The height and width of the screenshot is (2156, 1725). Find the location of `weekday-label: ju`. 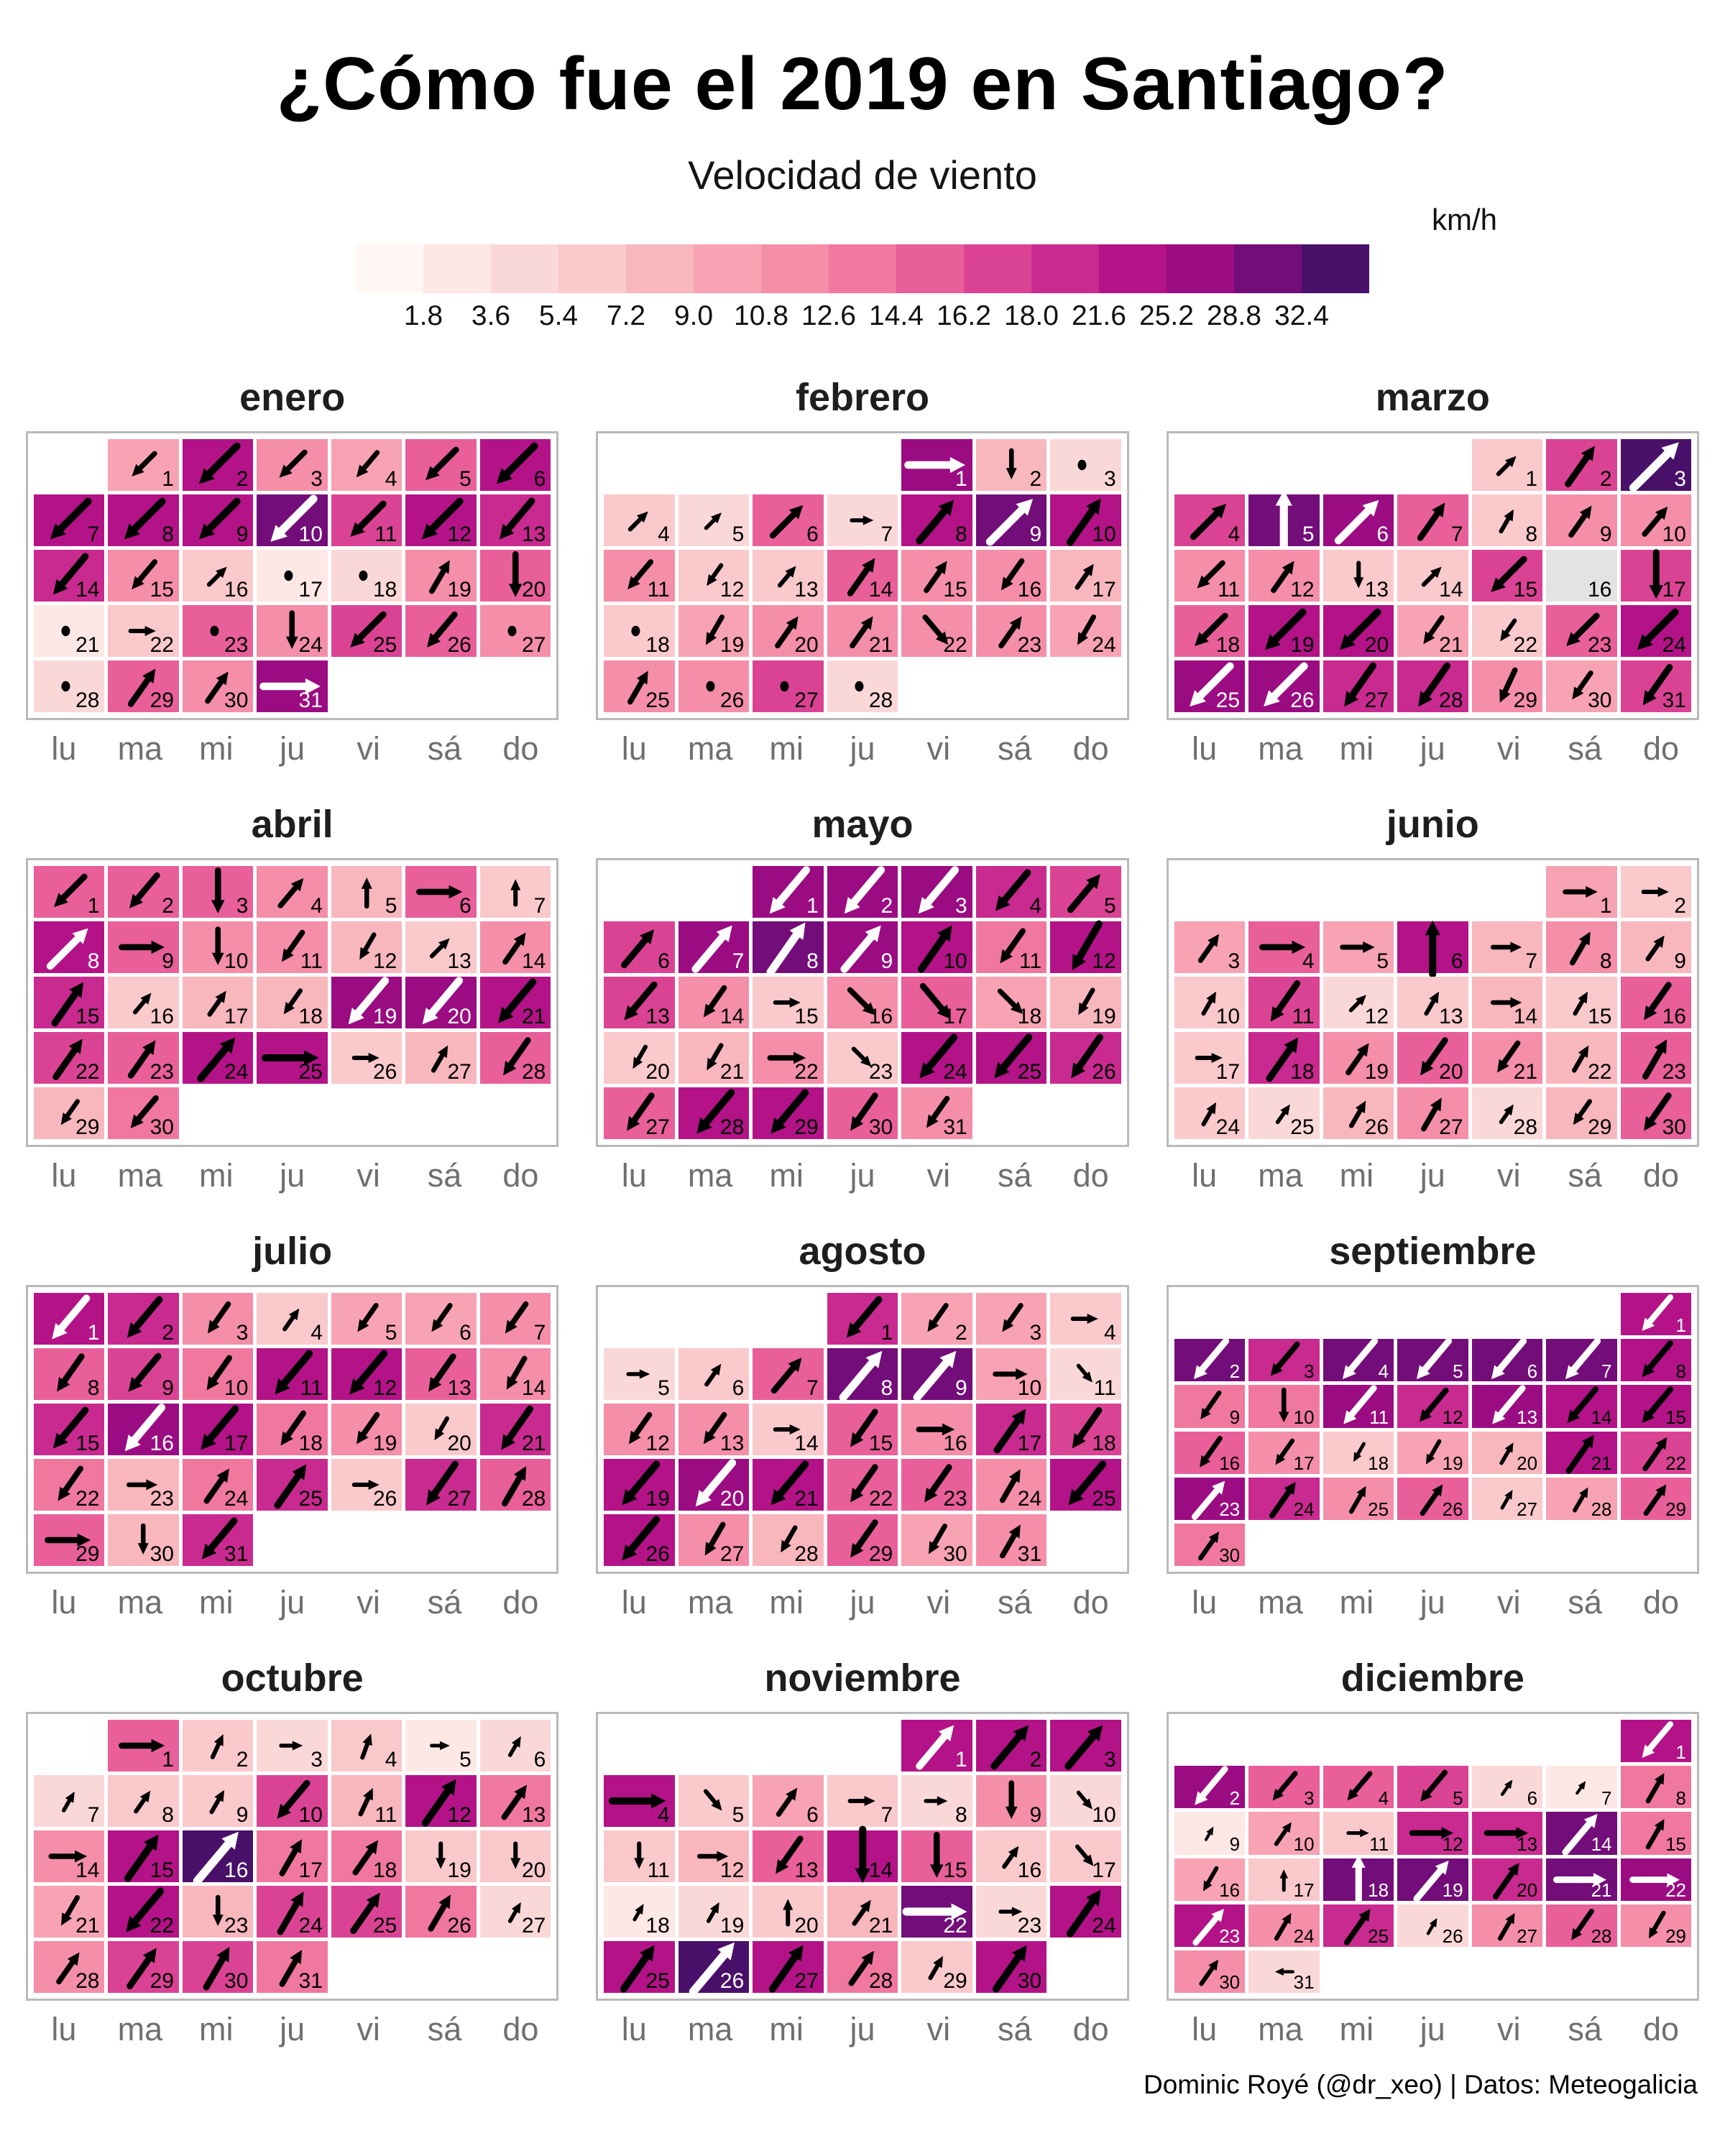

weekday-label: ju is located at coordinates (862, 748).